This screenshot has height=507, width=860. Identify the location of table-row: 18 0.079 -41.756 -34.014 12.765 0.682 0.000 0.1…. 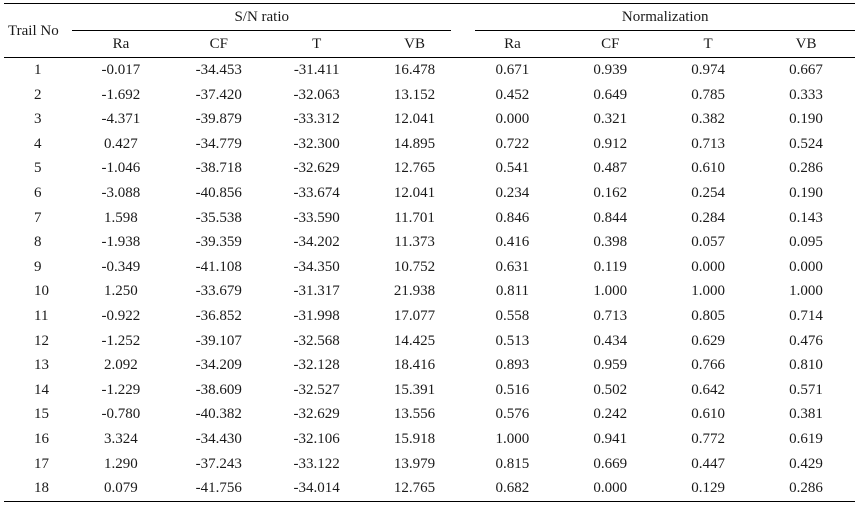
(429, 489).